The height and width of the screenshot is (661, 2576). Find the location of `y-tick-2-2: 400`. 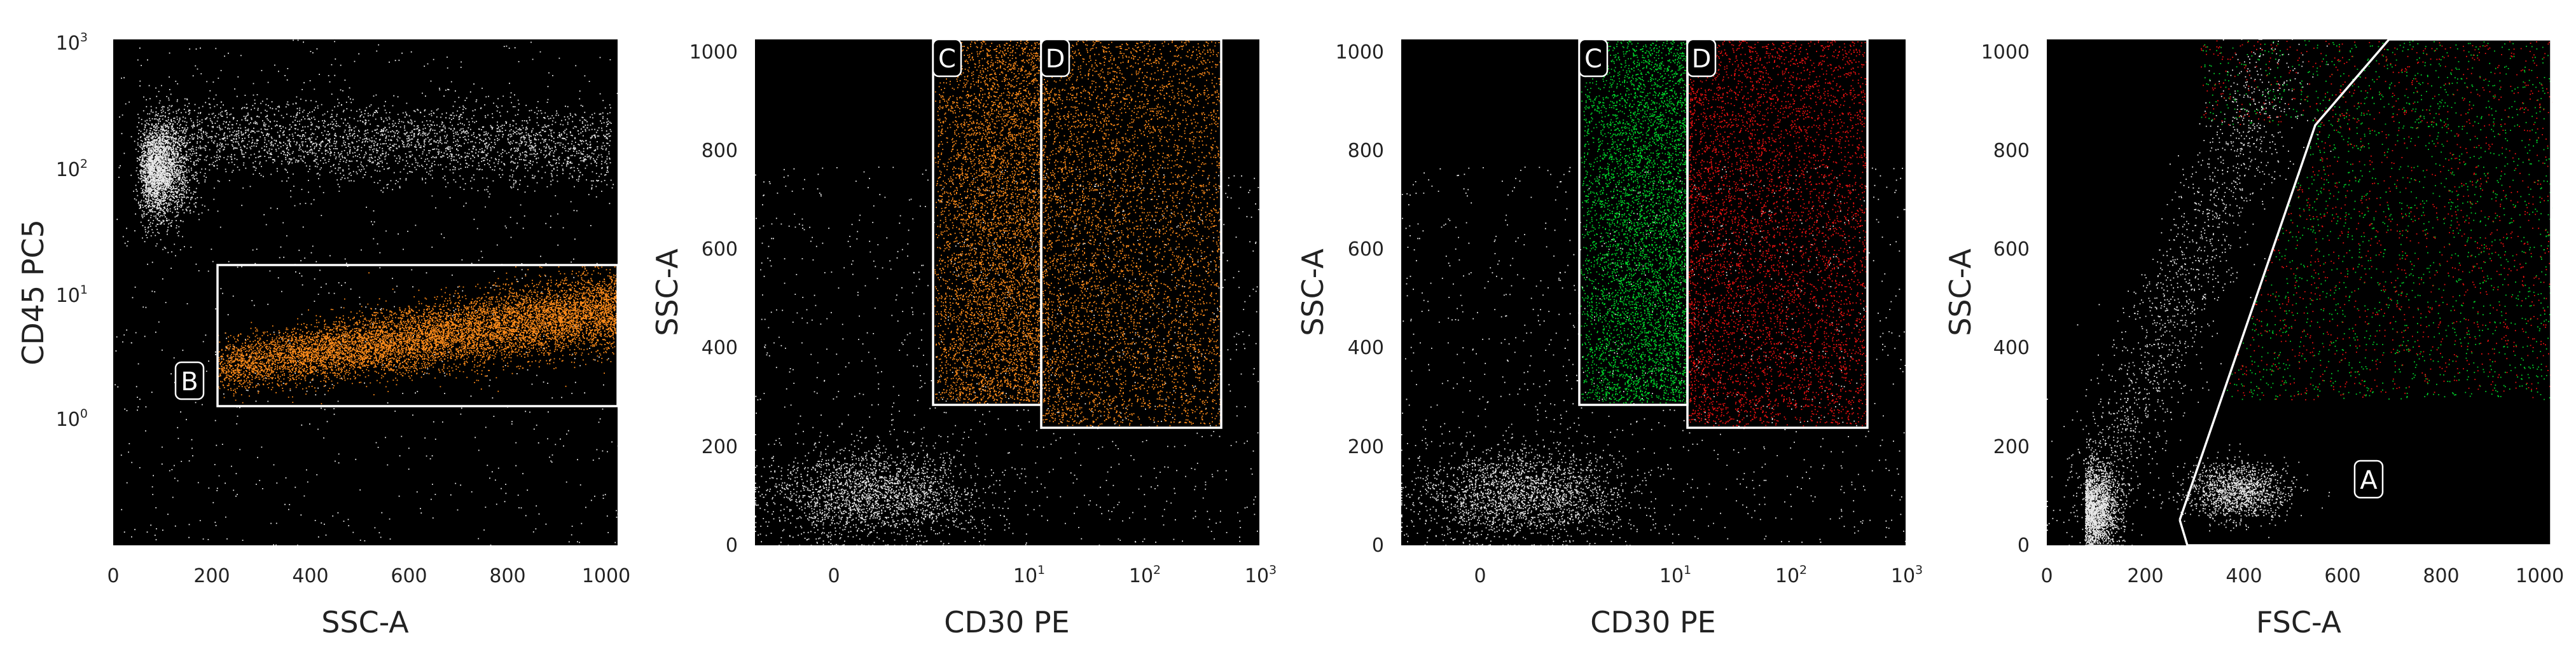

y-tick-2-2: 400 is located at coordinates (720, 348).